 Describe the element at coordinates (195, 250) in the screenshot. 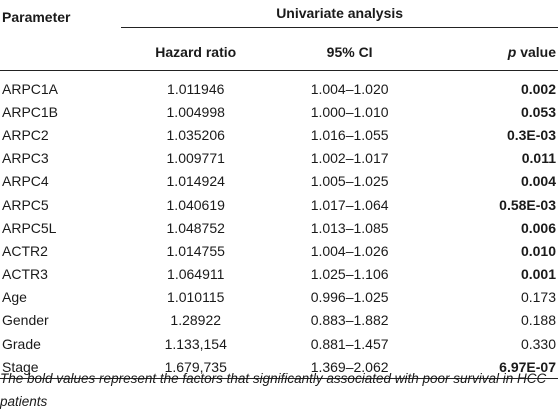

I see `cell-hazard-ratio: 1.014755` at that location.